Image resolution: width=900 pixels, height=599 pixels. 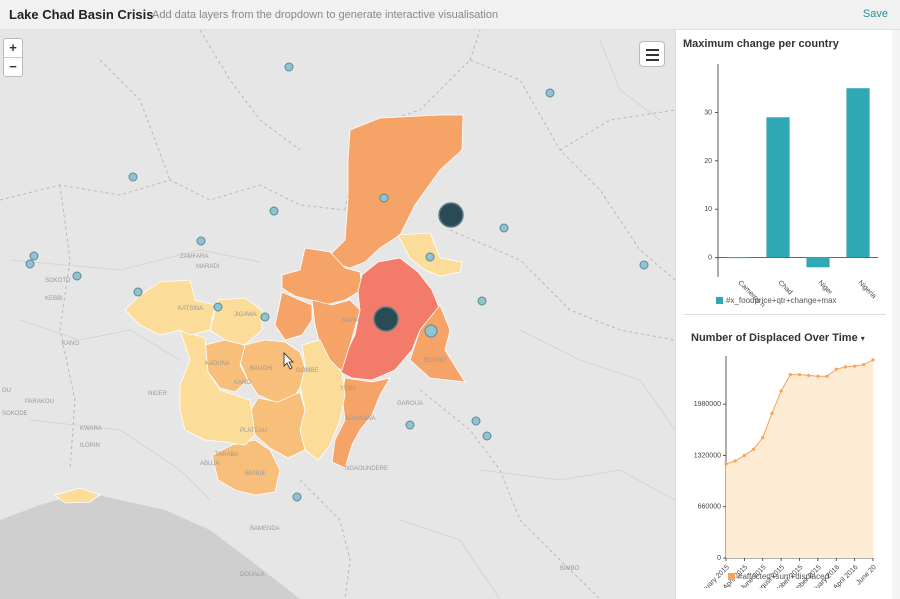 I want to click on zoom-control: + −, so click(x=13, y=57).